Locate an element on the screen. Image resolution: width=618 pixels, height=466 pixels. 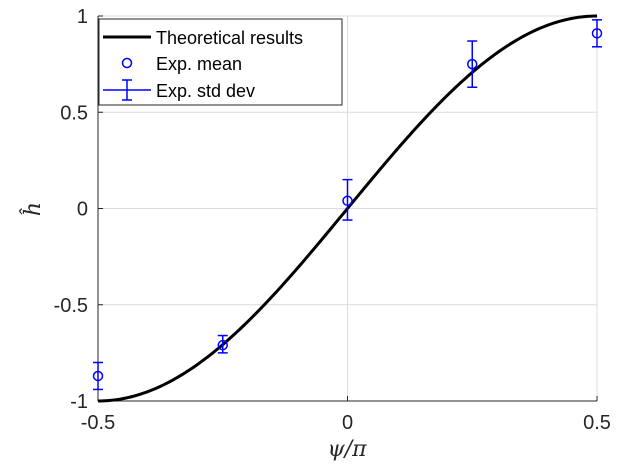
y-tick-label-2: 0 is located at coordinates (82, 210).